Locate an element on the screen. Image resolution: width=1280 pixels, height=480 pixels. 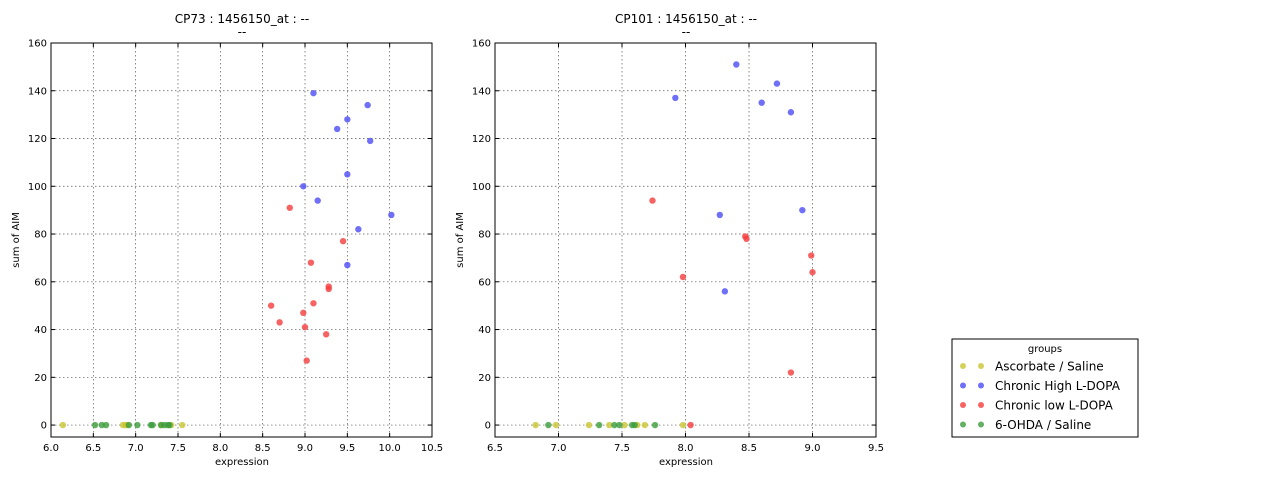
x-tick-label: 6.5 is located at coordinates (93, 448).